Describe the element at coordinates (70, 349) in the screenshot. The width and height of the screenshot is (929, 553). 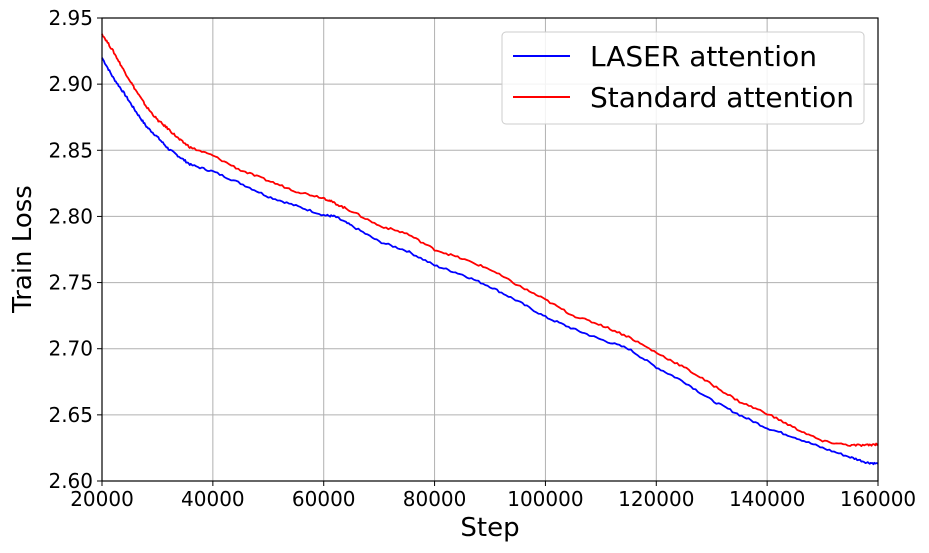
I see `y-tick-label: 2.70` at that location.